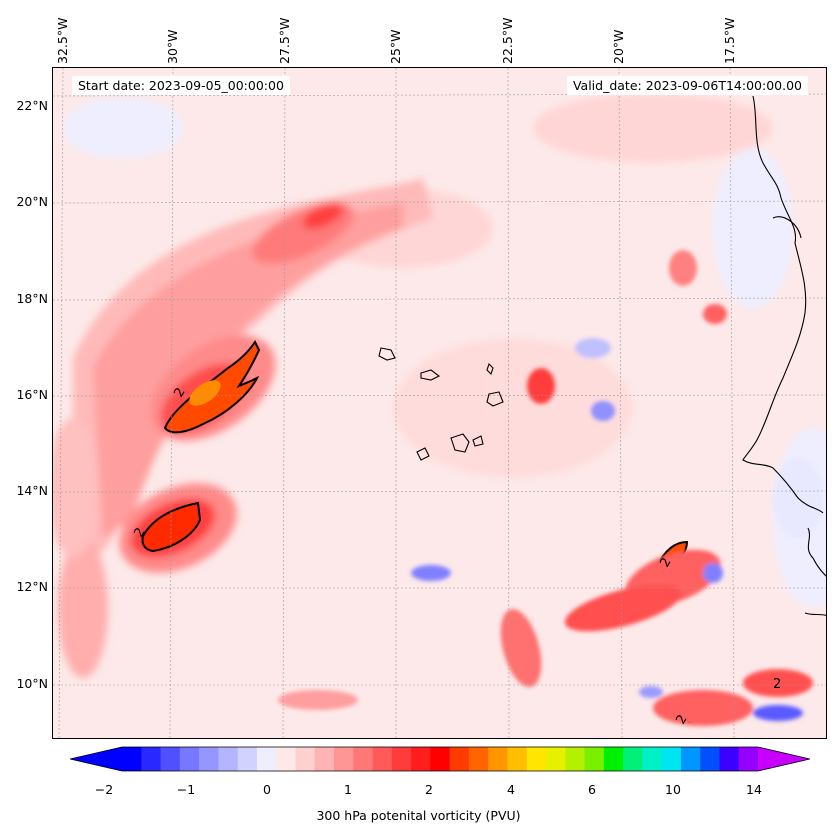 The height and width of the screenshot is (836, 837). What do you see at coordinates (618, 46) in the screenshot?
I see `lon-label-20w: 20°W` at bounding box center [618, 46].